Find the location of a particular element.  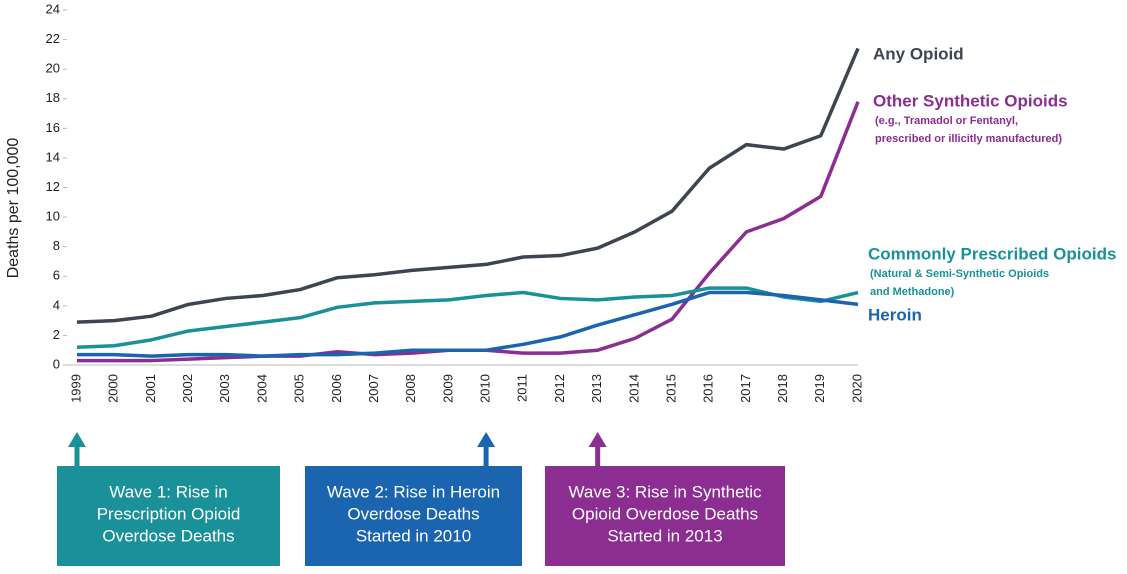

x-tick-label: 2002 is located at coordinates (187, 388).